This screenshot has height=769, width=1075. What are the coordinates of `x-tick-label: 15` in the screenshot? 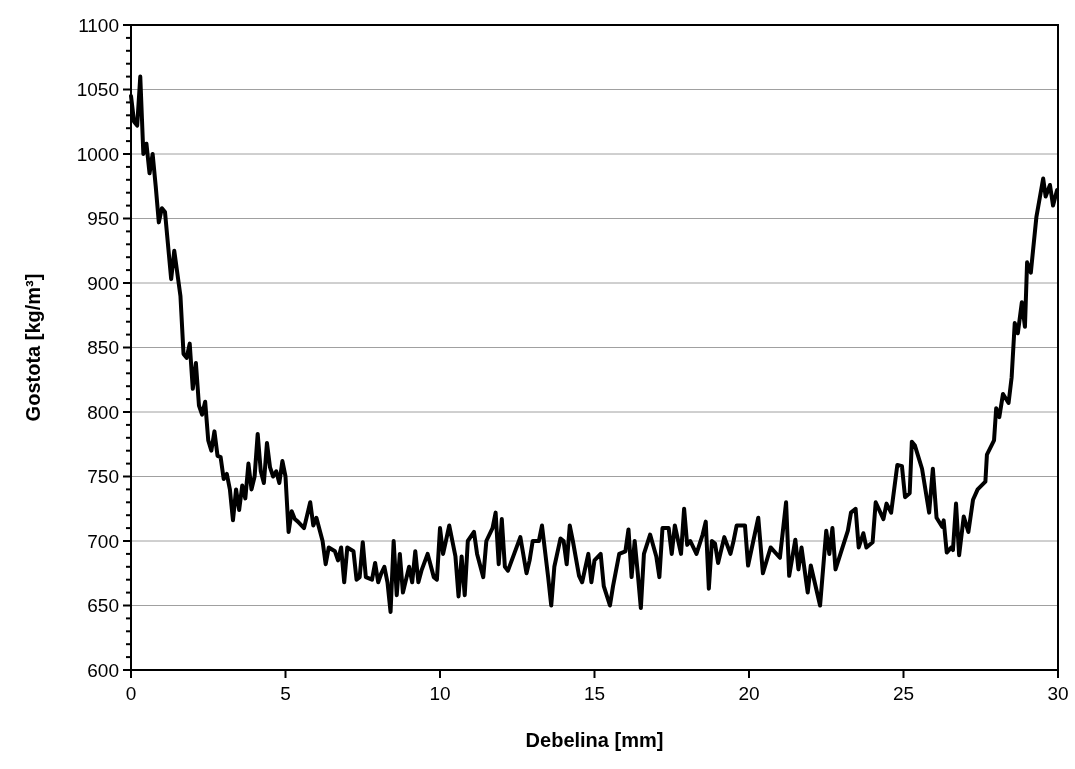 It's located at (594, 693).